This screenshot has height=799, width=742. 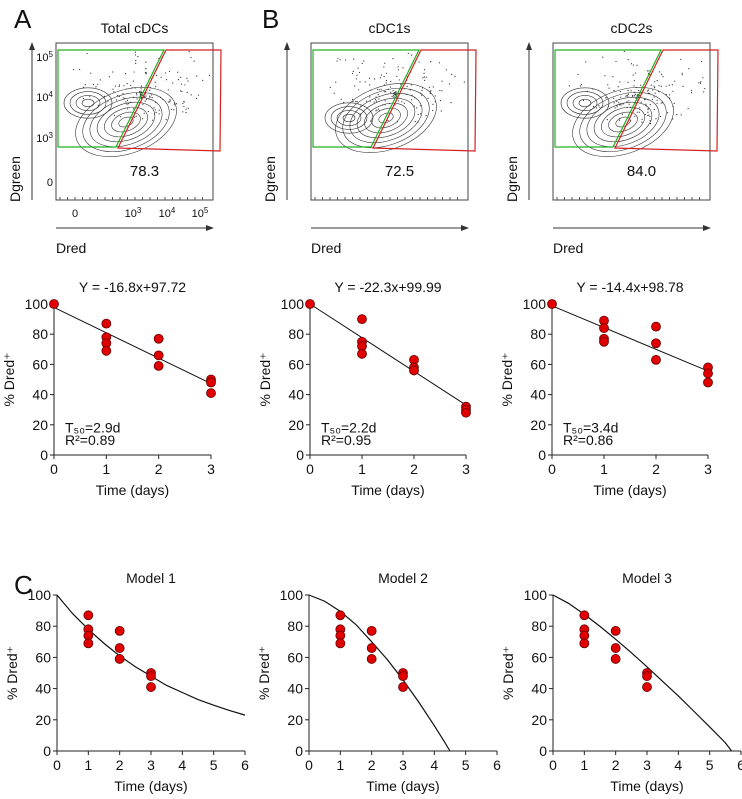 I want to click on x-tick-label: 5, so click(x=466, y=765).